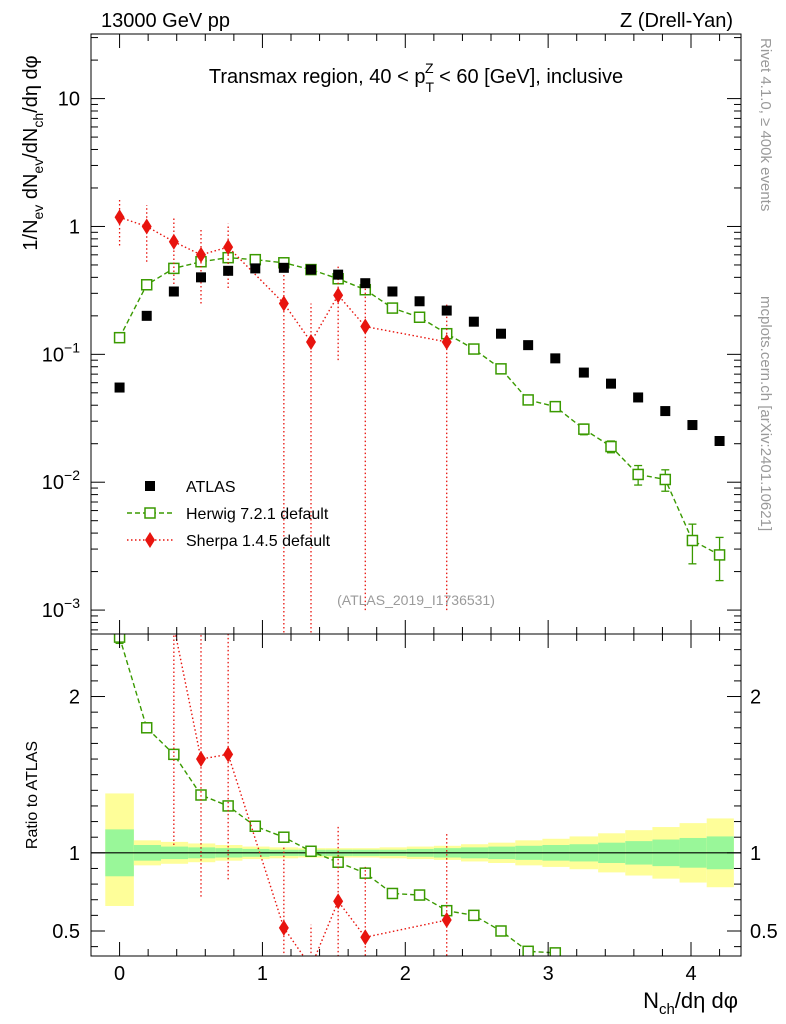  What do you see at coordinates (33, 152) in the screenshot?
I see `svg-text: 1/Nev dNev/dNch/dη dφ` at bounding box center [33, 152].